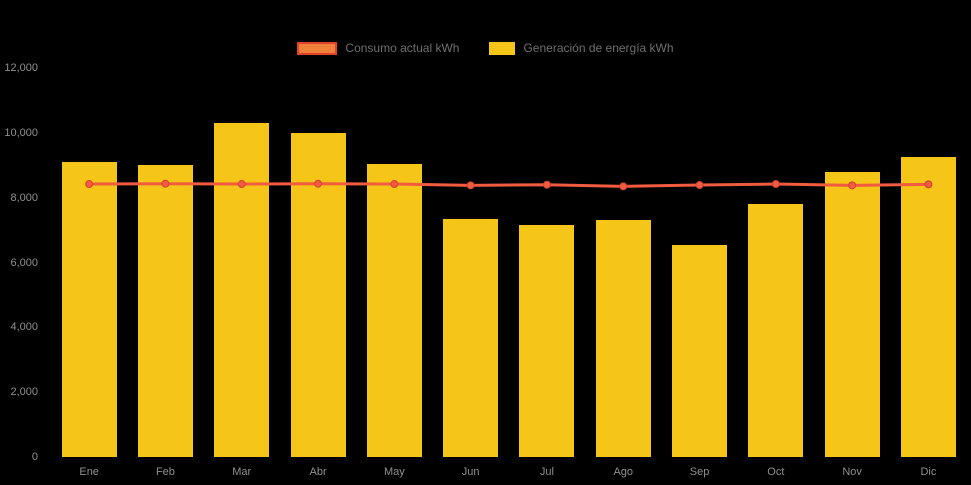 Image resolution: width=971 pixels, height=485 pixels. Describe the element at coordinates (470, 185) in the screenshot. I see `line-point-jun` at that location.